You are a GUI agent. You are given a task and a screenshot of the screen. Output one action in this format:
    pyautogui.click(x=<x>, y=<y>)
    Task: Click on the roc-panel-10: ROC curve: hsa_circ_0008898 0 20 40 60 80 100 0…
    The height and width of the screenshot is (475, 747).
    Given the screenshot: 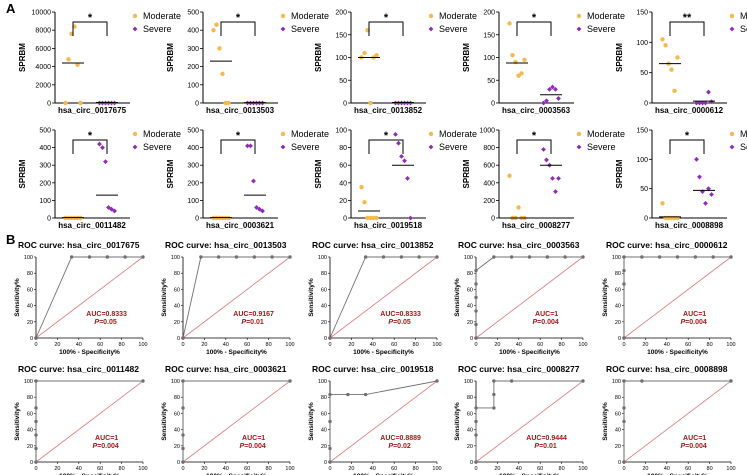 What is the action you would take?
    pyautogui.click(x=669, y=419)
    